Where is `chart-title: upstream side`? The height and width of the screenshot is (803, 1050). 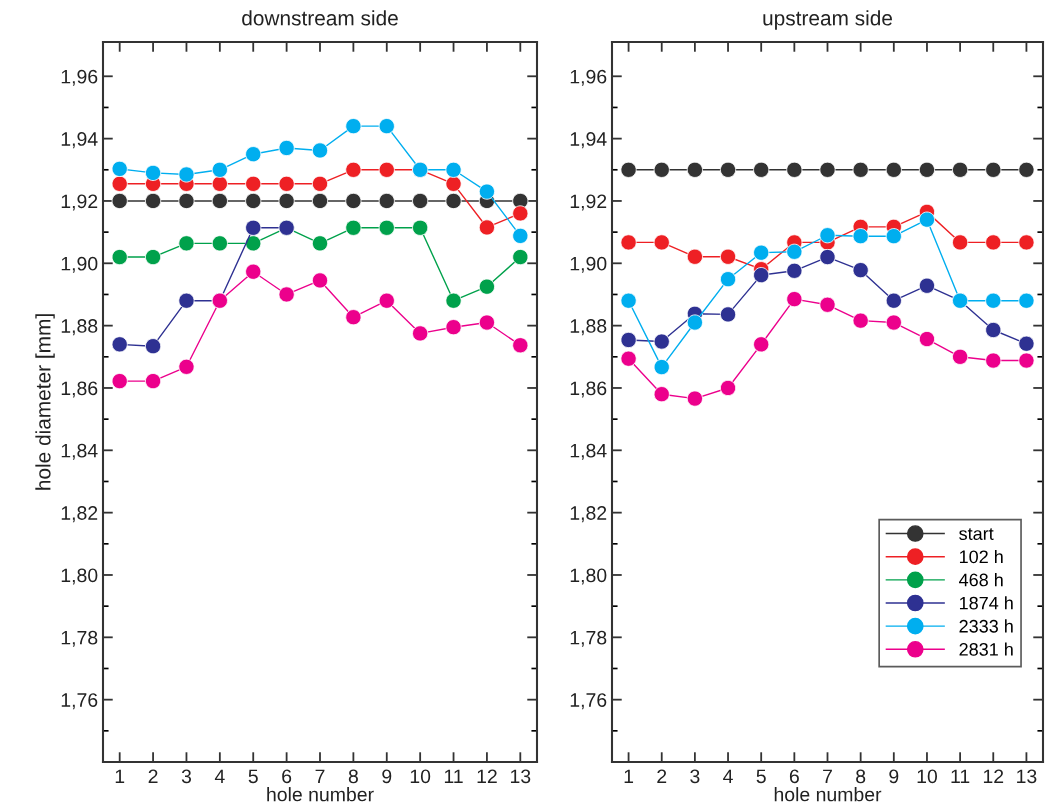 chart-title: upstream side is located at coordinates (827, 20).